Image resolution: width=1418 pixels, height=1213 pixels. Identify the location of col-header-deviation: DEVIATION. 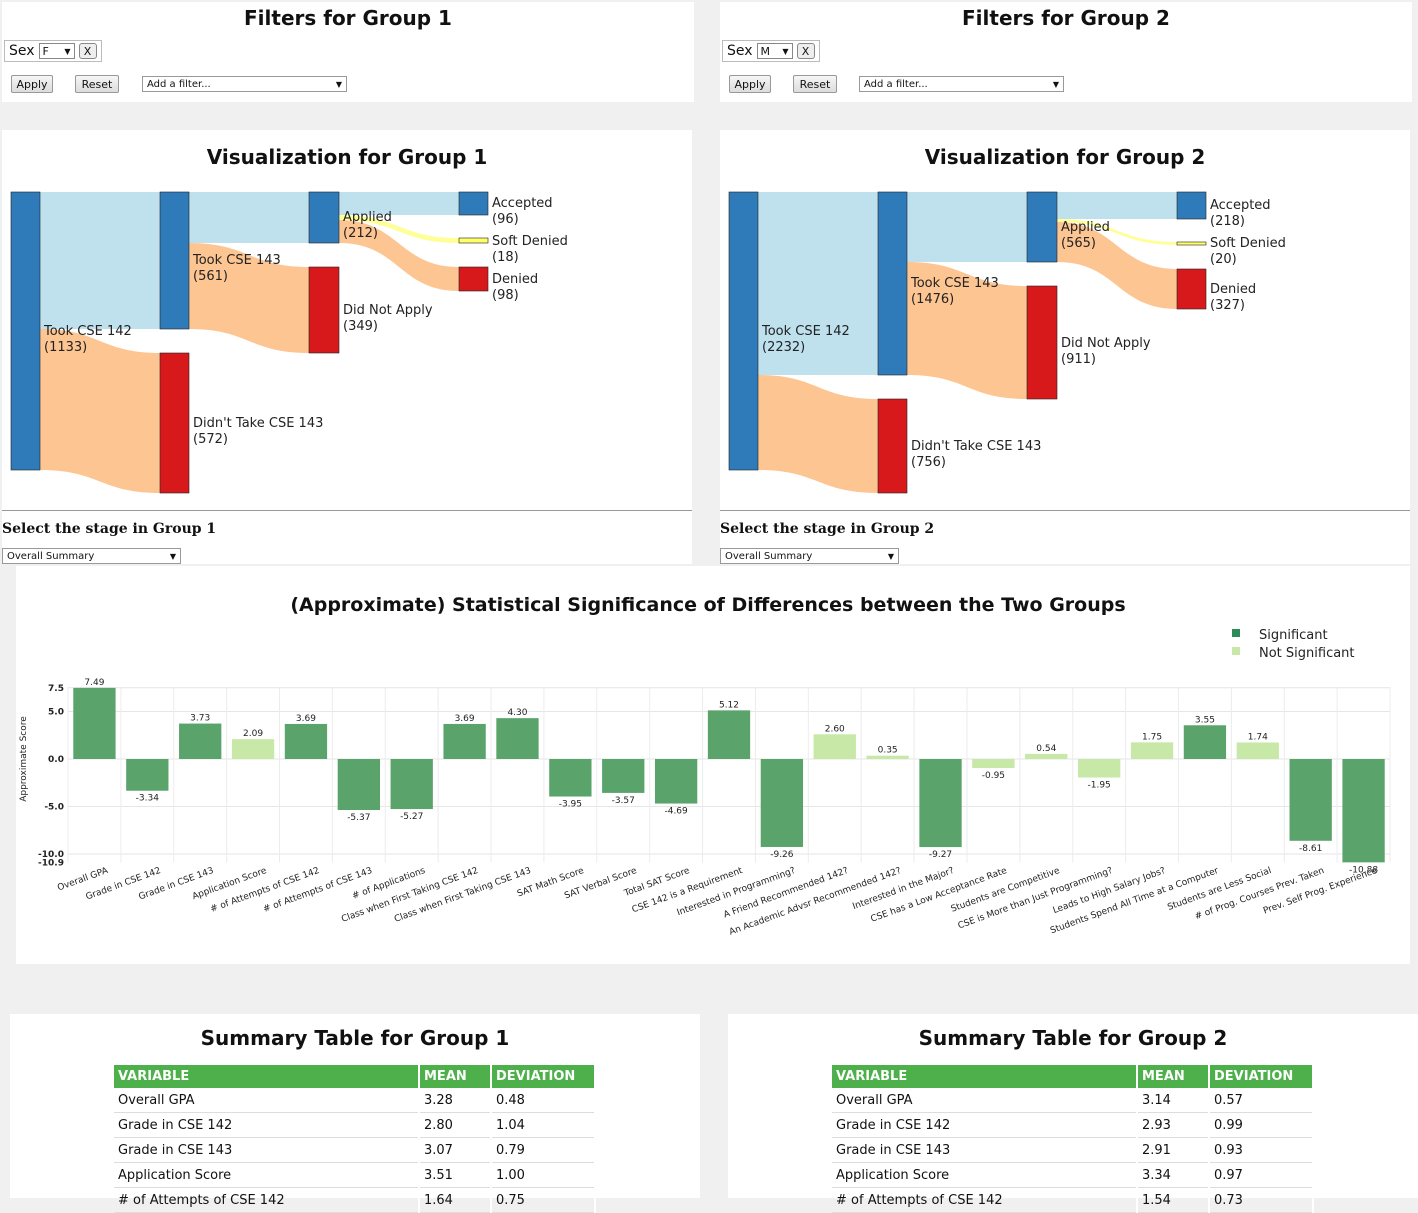
(543, 1076).